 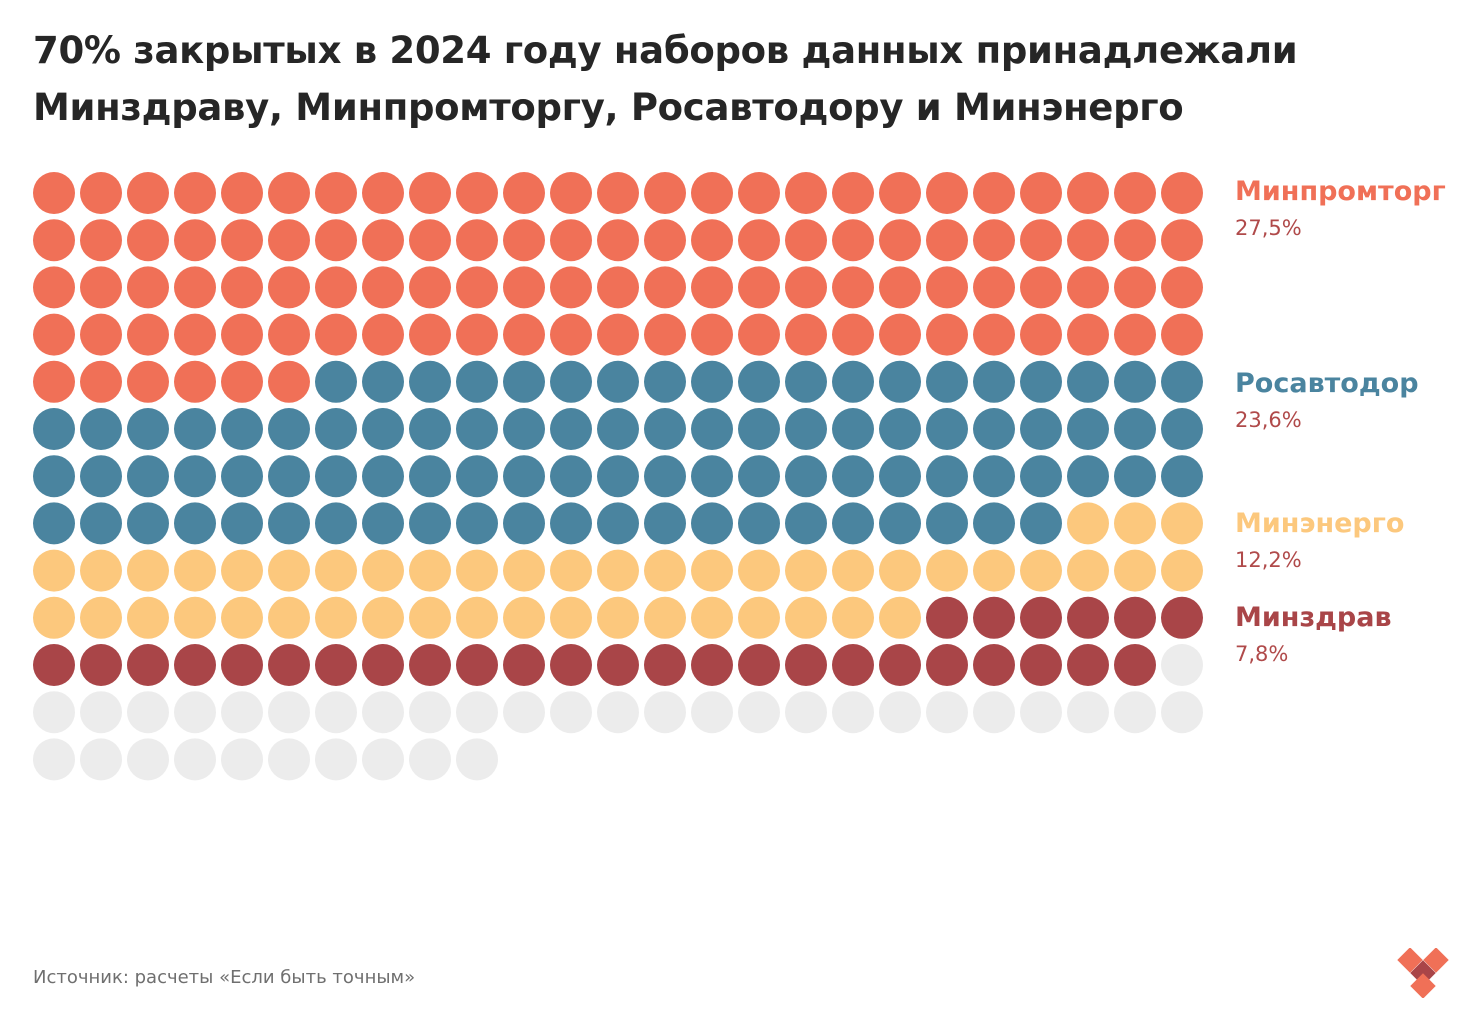 I want to click on legend-item-rosavtodor: Росавтодор 23,6%, so click(x=1347, y=401).